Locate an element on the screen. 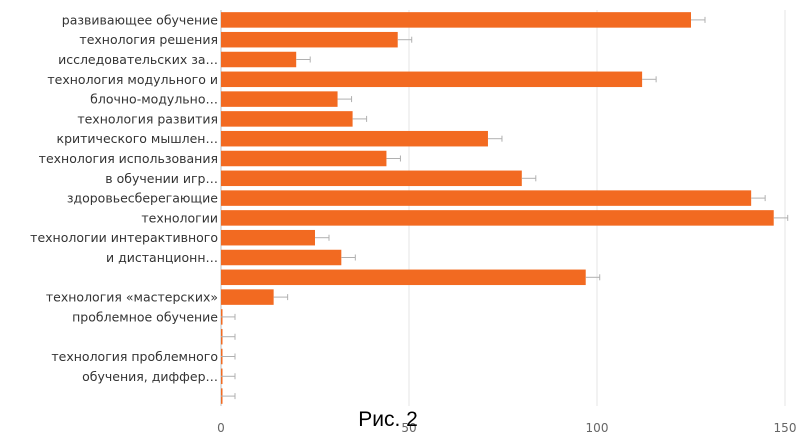 The width and height of the screenshot is (802, 443). x-tick-label: 50 is located at coordinates (408, 428).